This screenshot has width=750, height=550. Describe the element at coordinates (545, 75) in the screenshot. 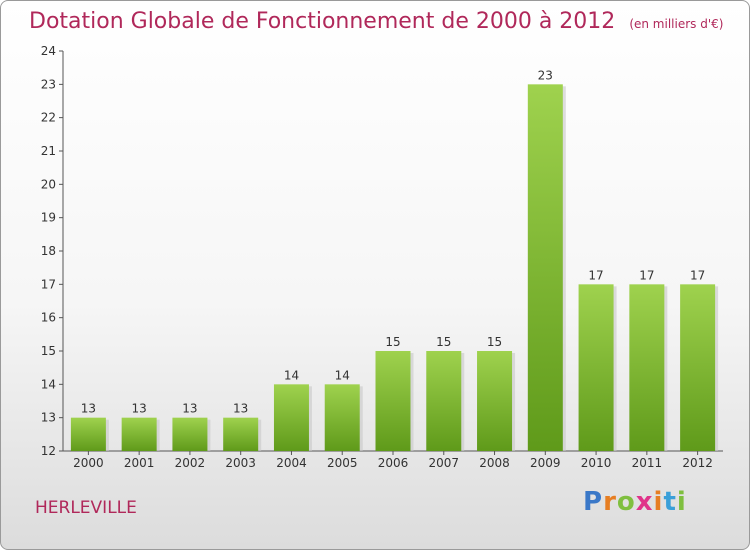

I see `data-label: 23` at that location.